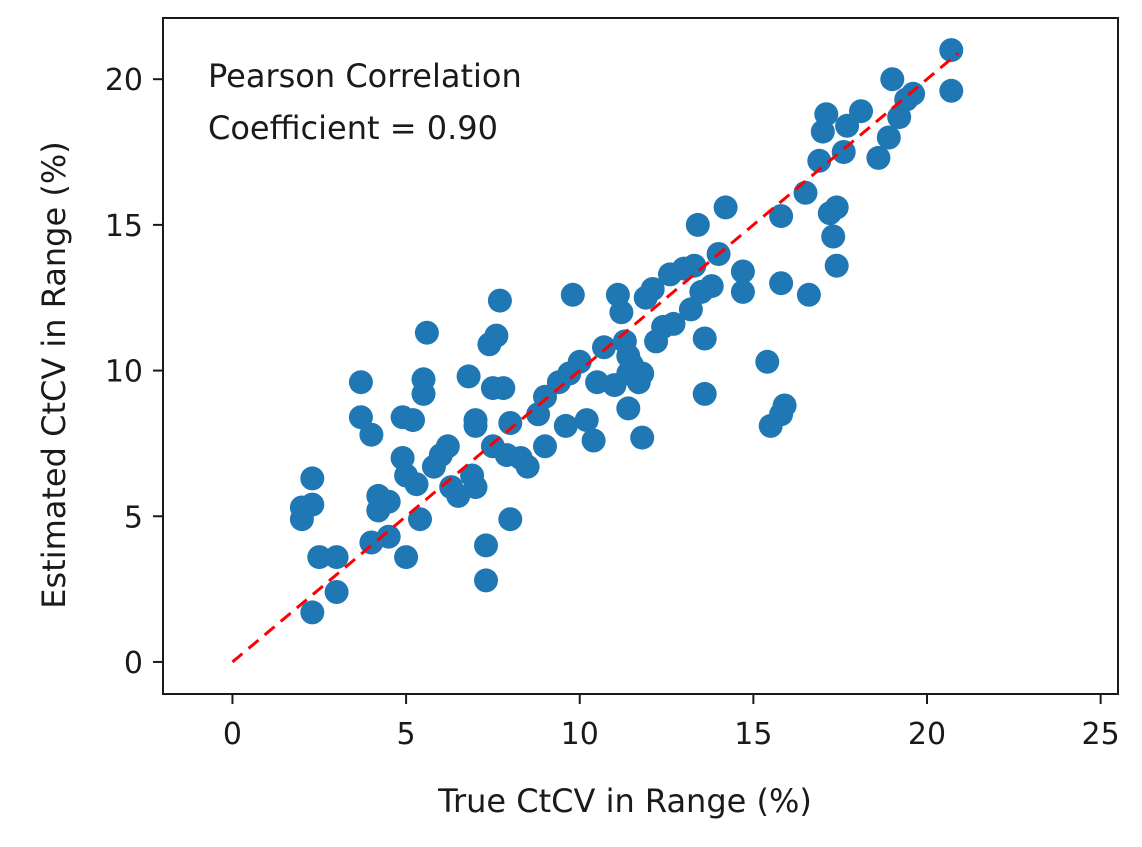 The height and width of the screenshot is (847, 1142). What do you see at coordinates (133, 517) in the screenshot?
I see `y-tick-label: 5` at bounding box center [133, 517].